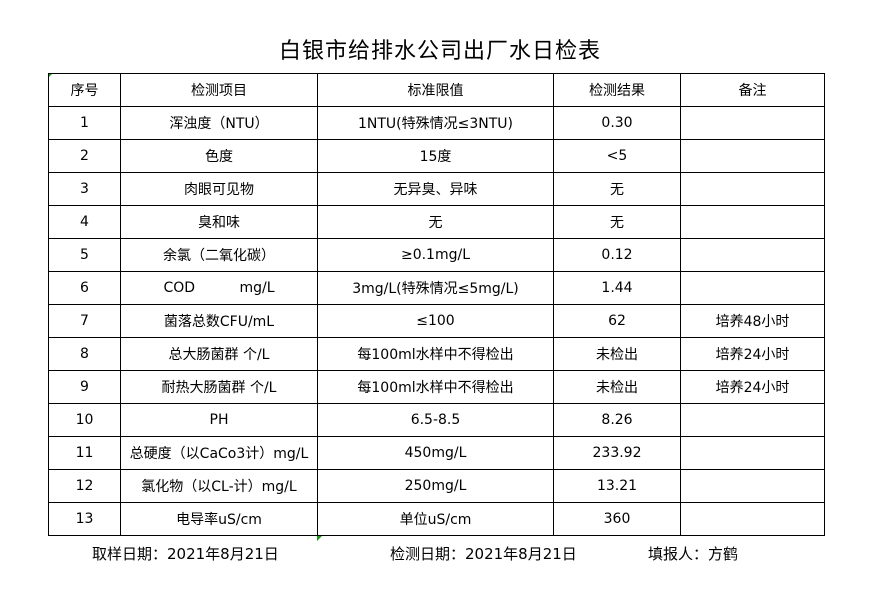 Image resolution: width=895 pixels, height=598 pixels. Describe the element at coordinates (617, 420) in the screenshot. I see `cell-result: 8.26` at that location.